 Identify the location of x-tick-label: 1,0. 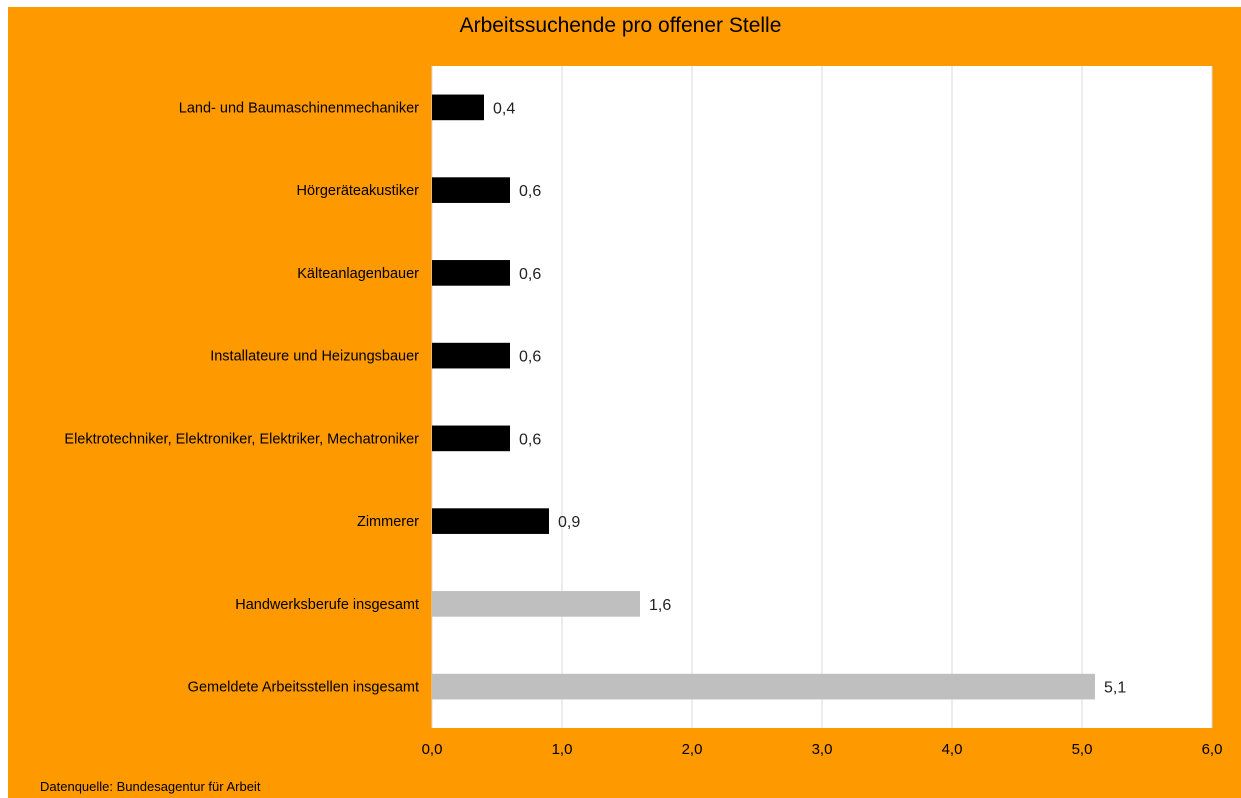
(562, 749).